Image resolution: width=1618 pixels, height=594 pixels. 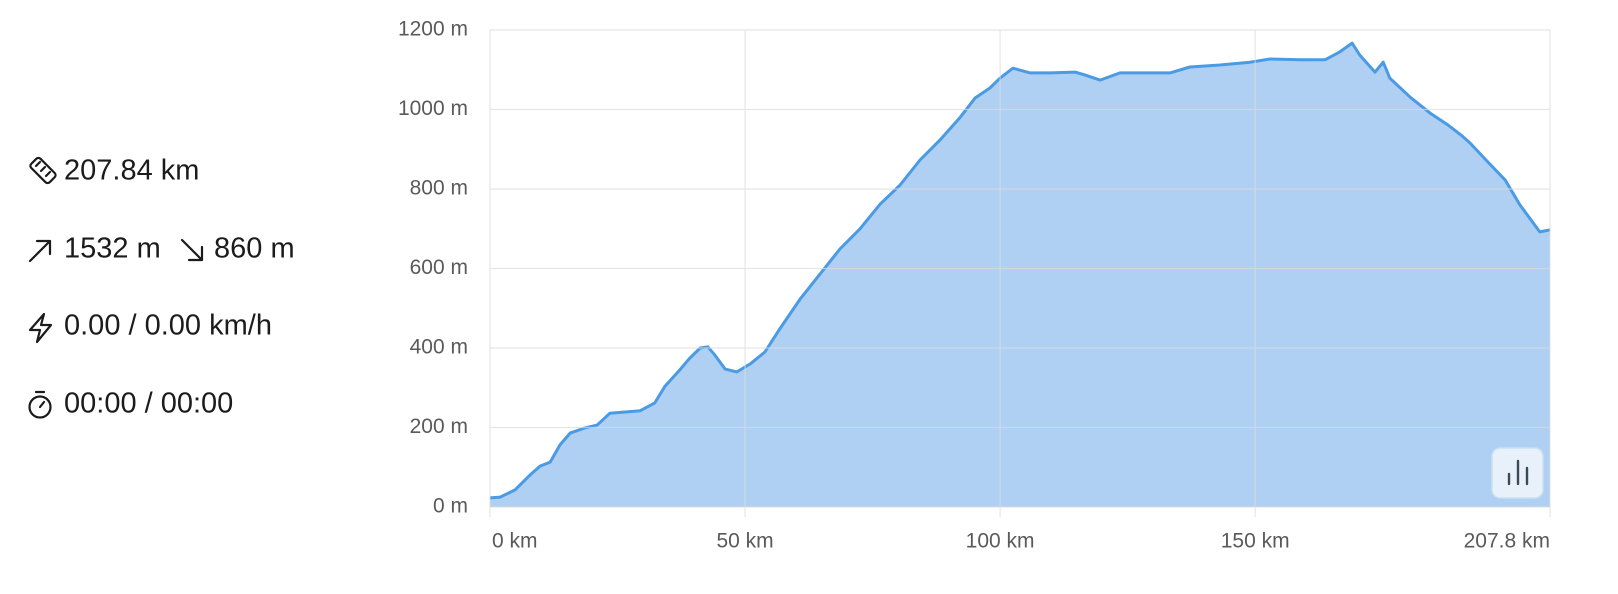 What do you see at coordinates (1000, 541) in the screenshot?
I see `x-tick-label: 100 km` at bounding box center [1000, 541].